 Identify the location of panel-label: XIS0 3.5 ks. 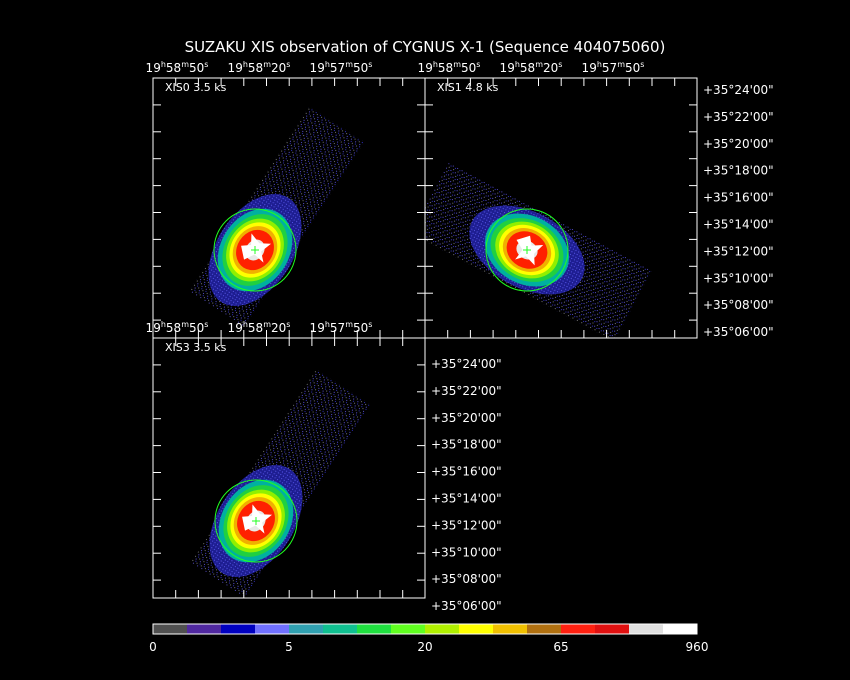
(196, 87).